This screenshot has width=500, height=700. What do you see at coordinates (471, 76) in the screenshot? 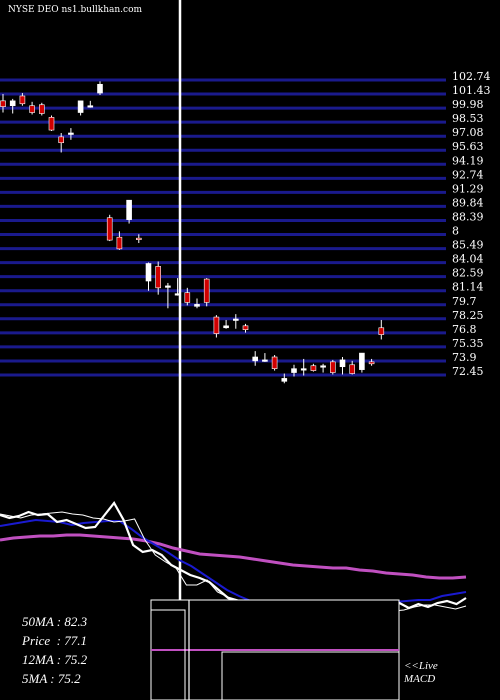
I see `price-tick-label: 102.74` at bounding box center [471, 76].